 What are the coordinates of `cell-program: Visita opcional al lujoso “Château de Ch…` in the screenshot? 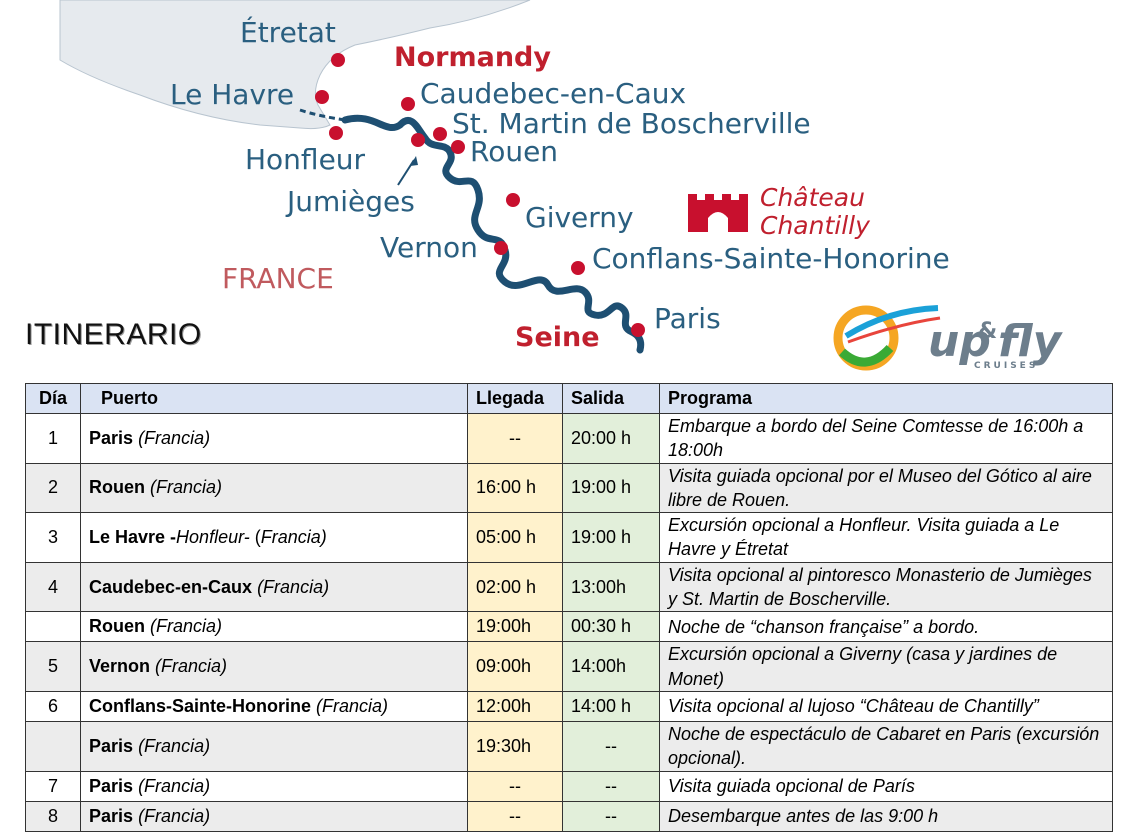 It's located at (886, 706).